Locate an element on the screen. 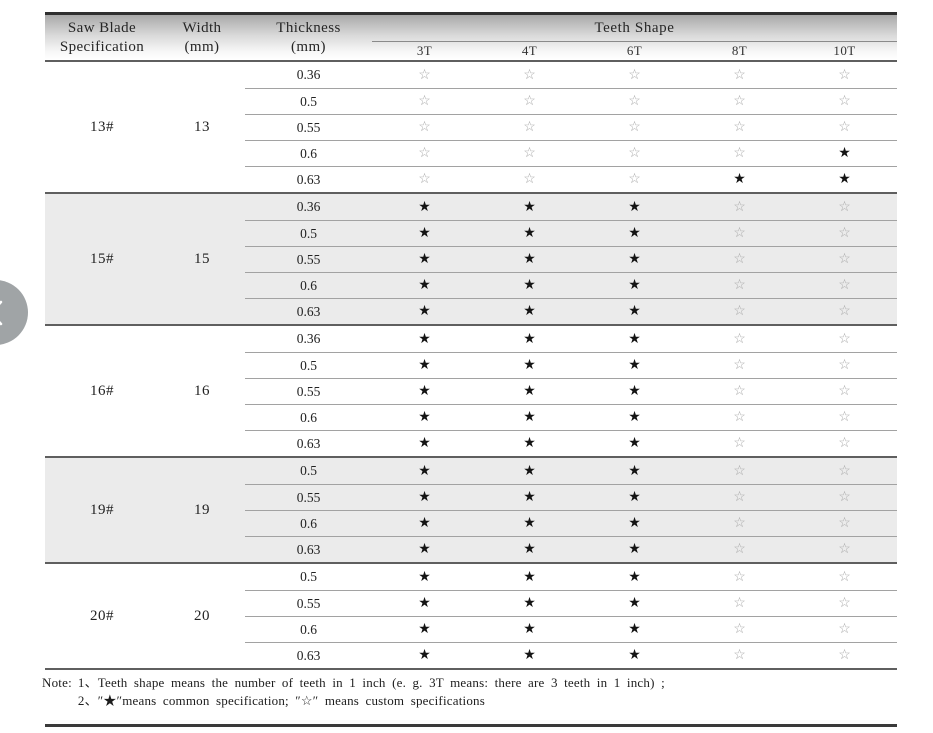 The image size is (933, 733). width-cell: 16 is located at coordinates (202, 390).